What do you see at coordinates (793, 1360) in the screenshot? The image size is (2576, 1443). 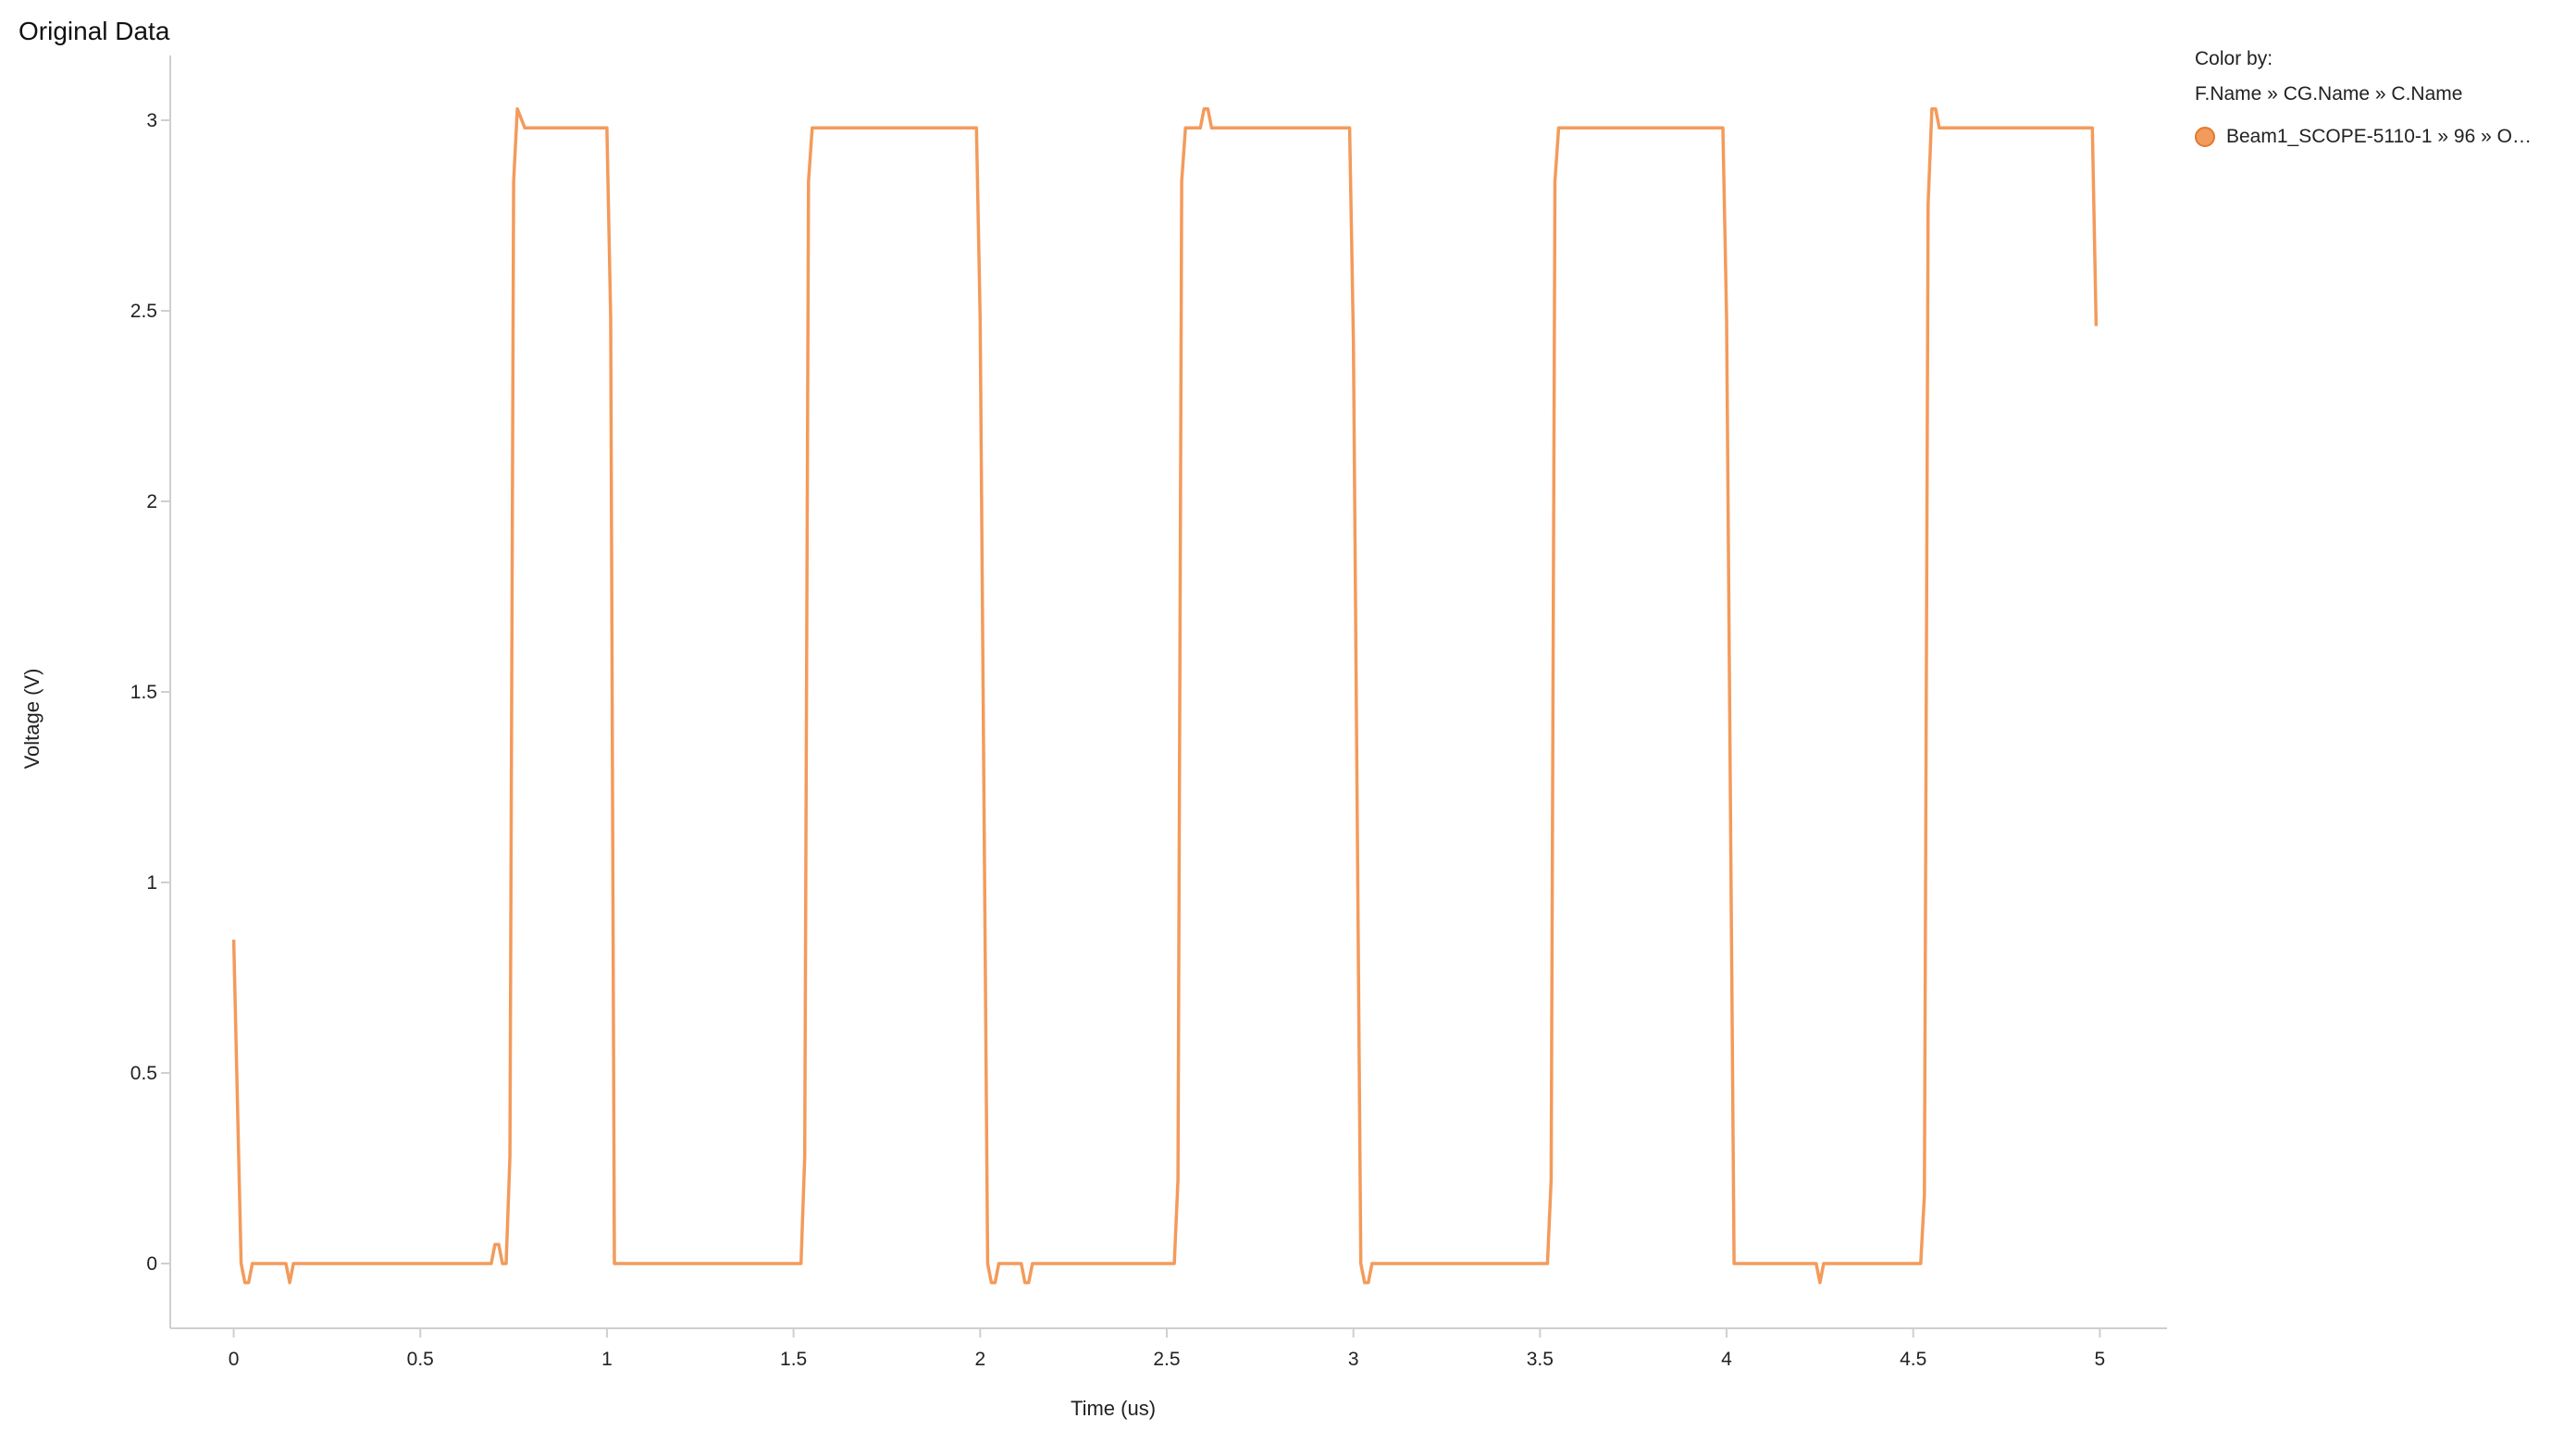 I see `x-tick-label: 1.5` at bounding box center [793, 1360].